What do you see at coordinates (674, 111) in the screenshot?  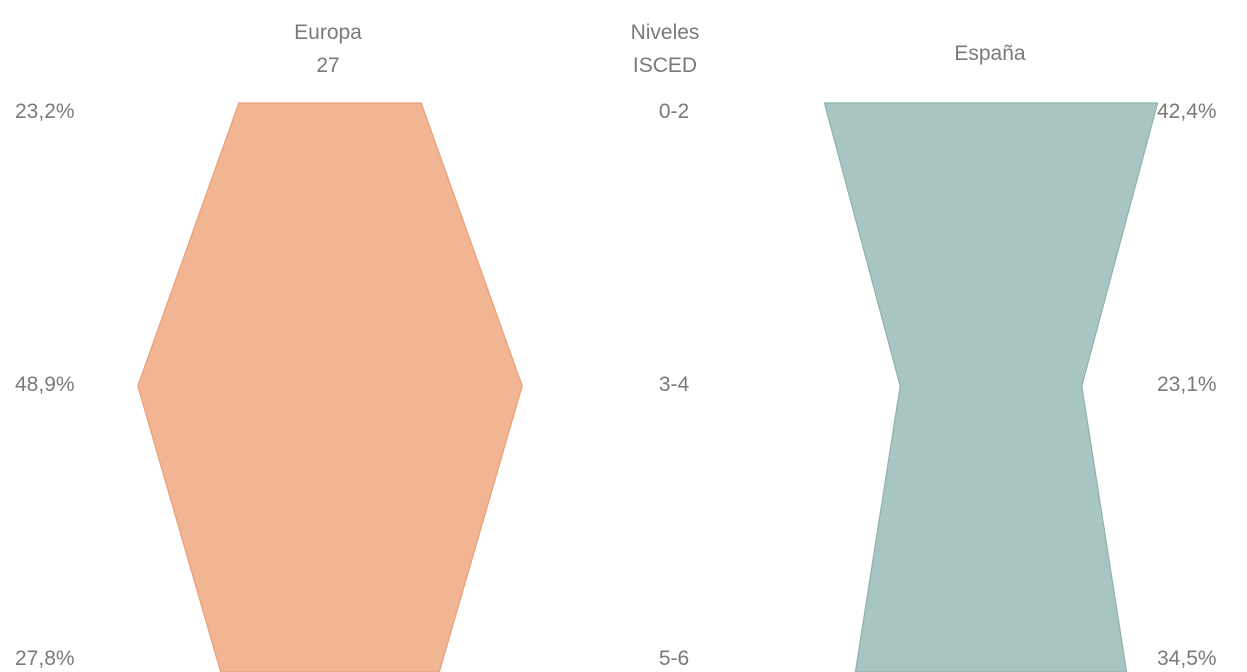 I see `level-label-0-2: 0-2` at bounding box center [674, 111].